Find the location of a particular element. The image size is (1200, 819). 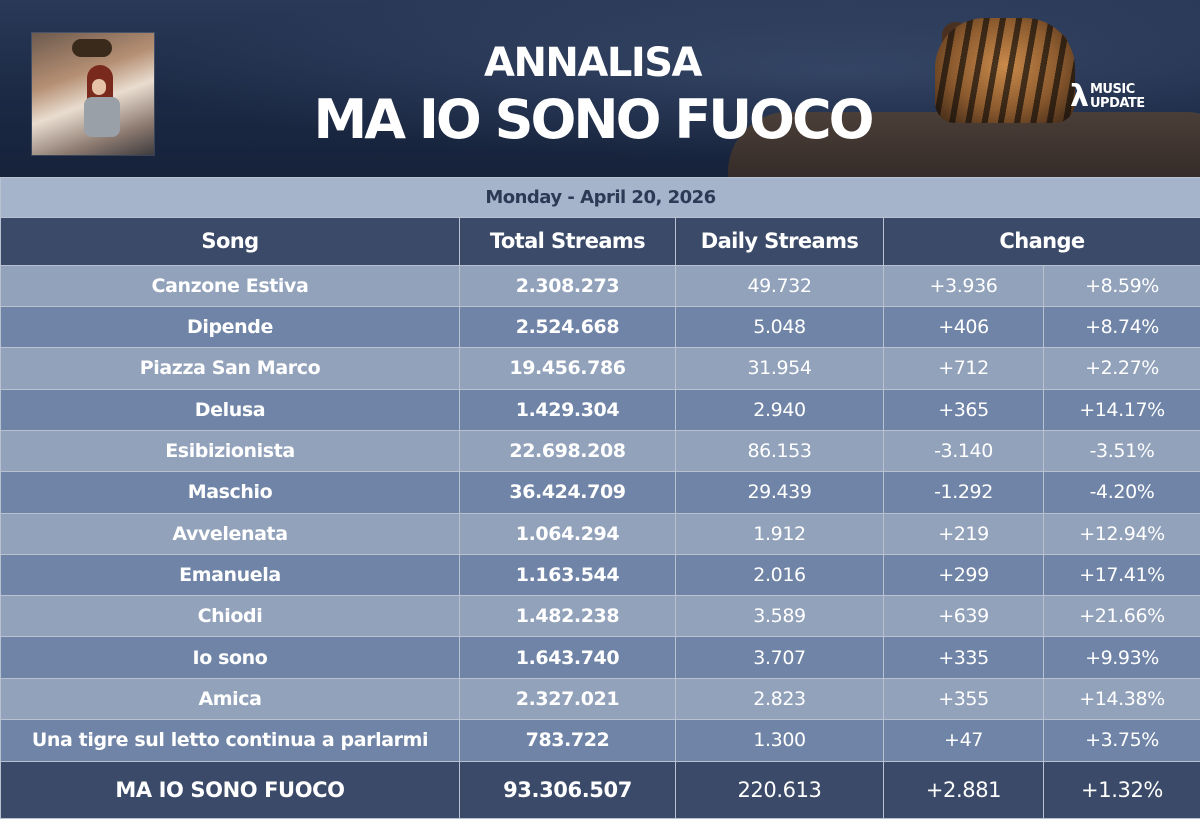

daily-streams: 2.940 is located at coordinates (779, 409).